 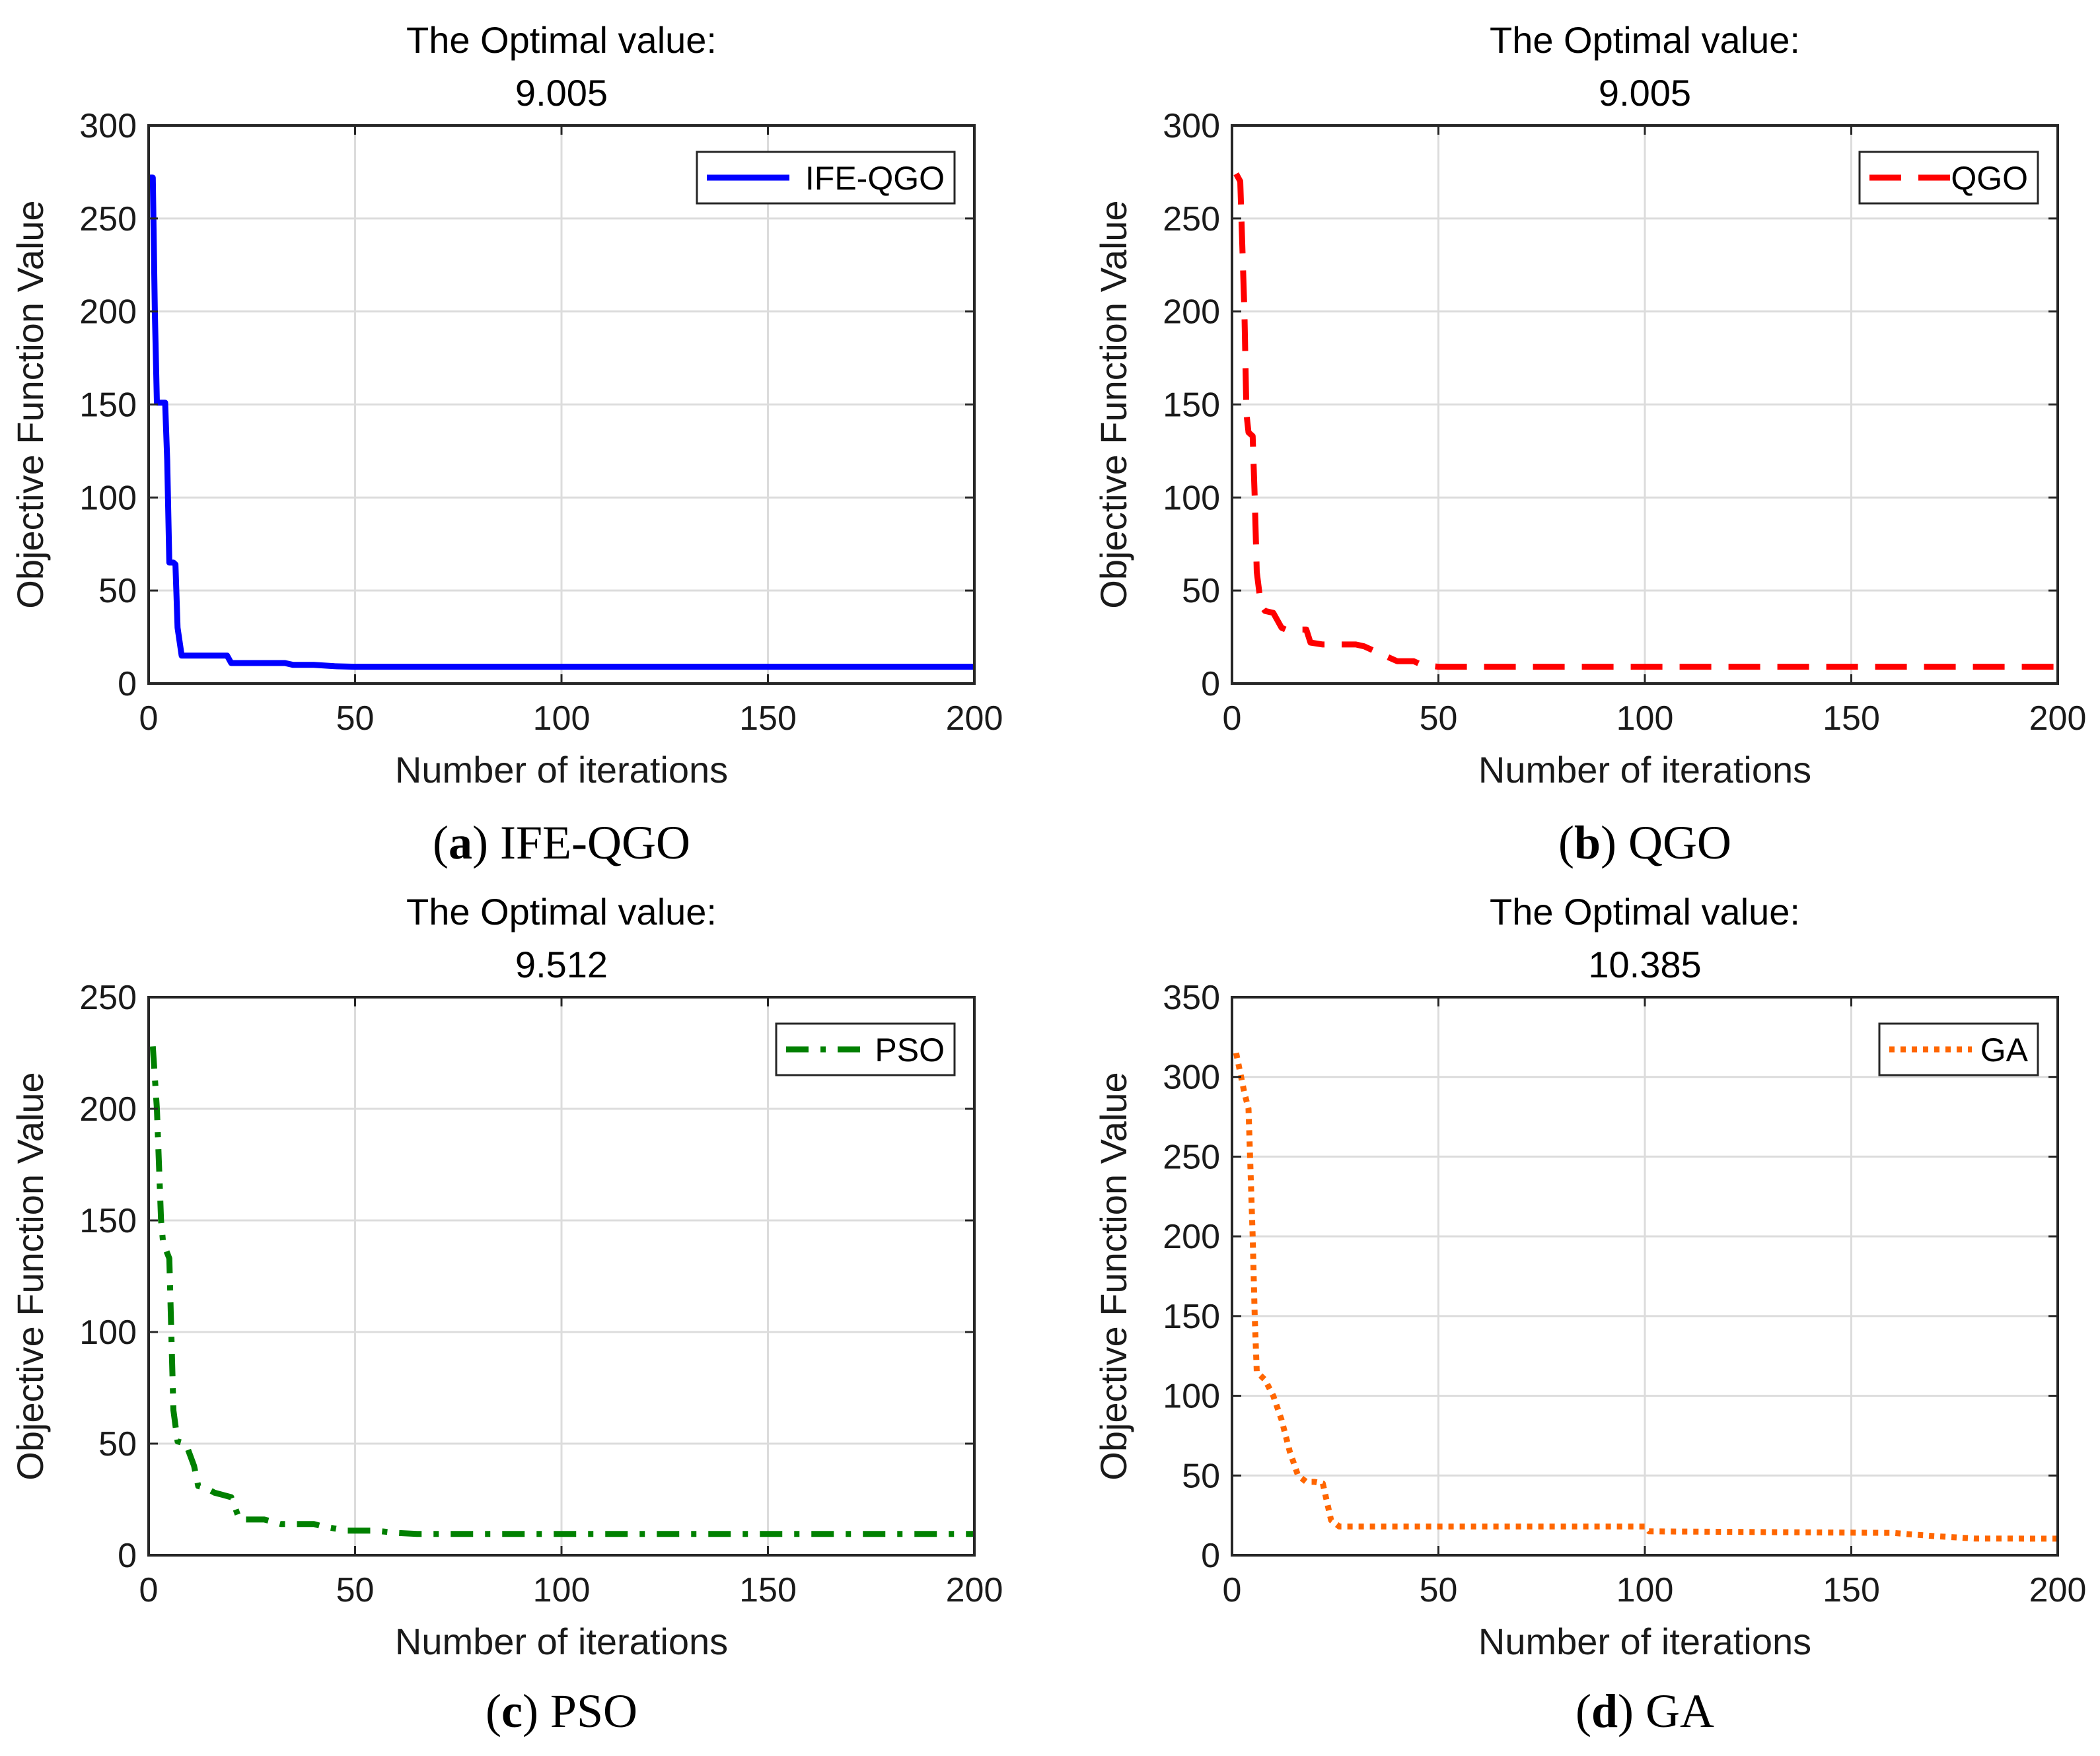 I want to click on caption-name: GA, so click(x=1680, y=1712).